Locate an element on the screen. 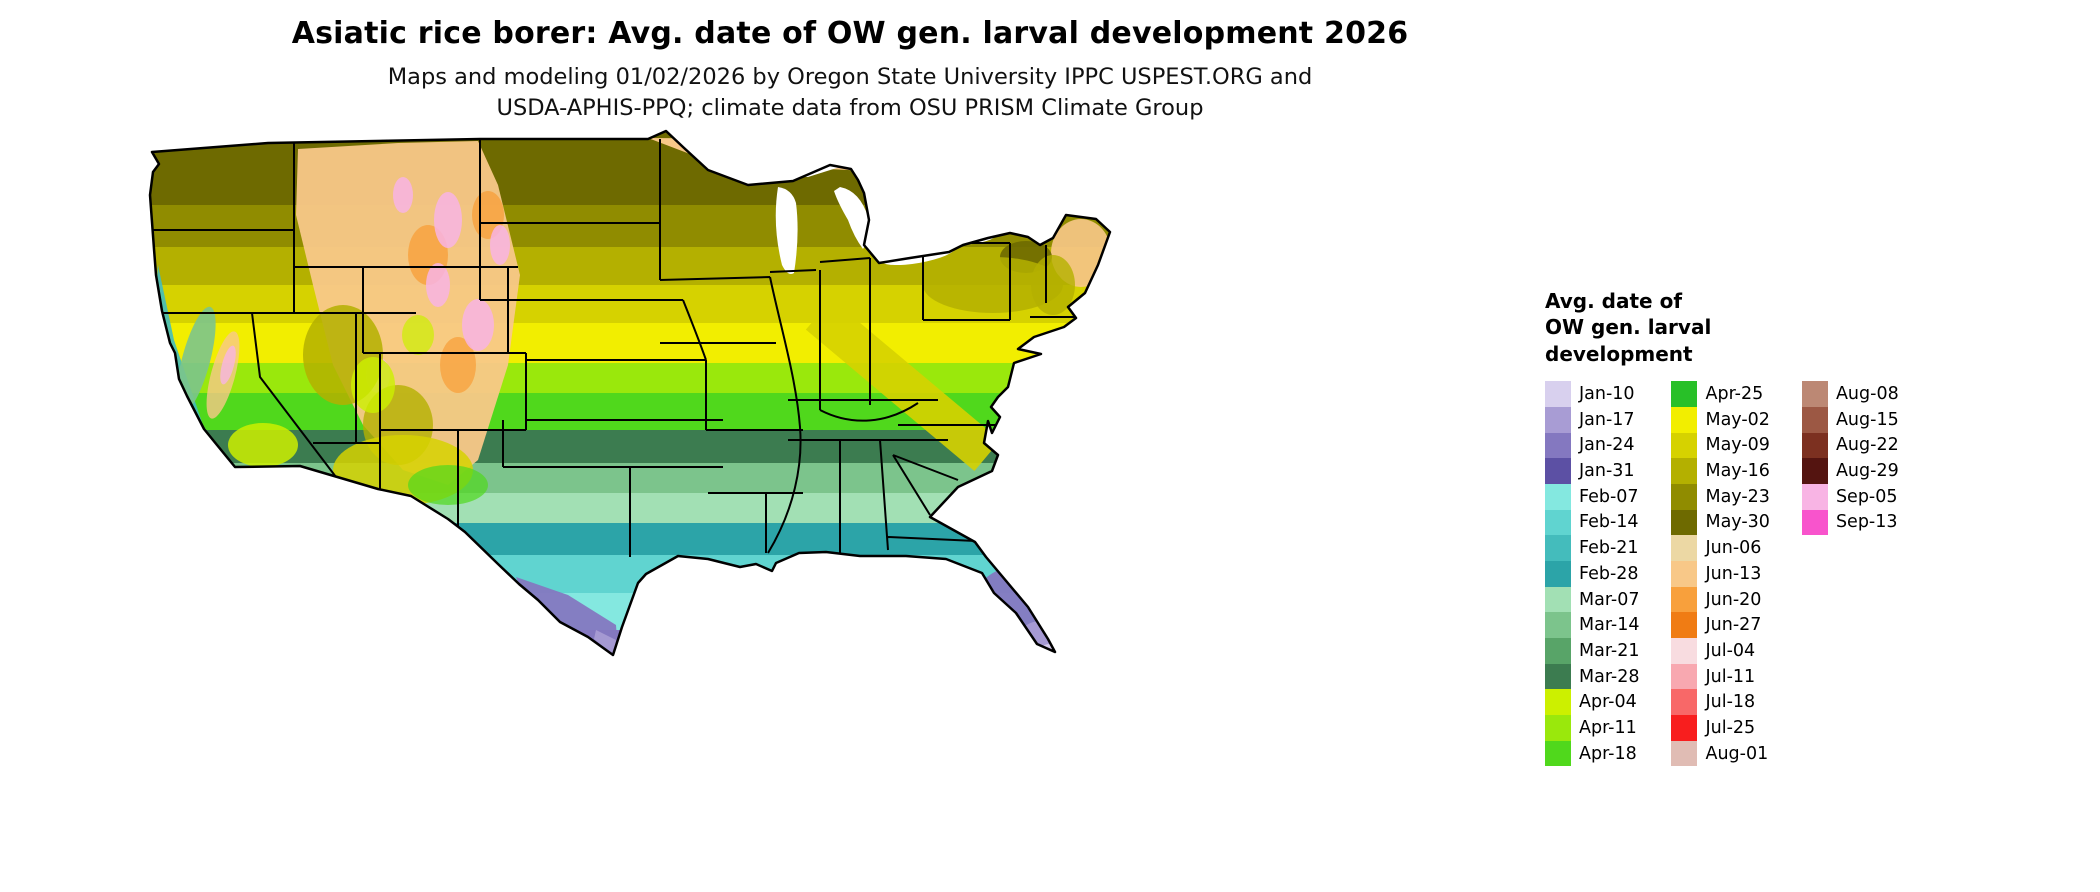 Image resolution: width=2100 pixels, height=892 pixels. legend-entry-feb-14: Feb-14 is located at coordinates (1592, 522).